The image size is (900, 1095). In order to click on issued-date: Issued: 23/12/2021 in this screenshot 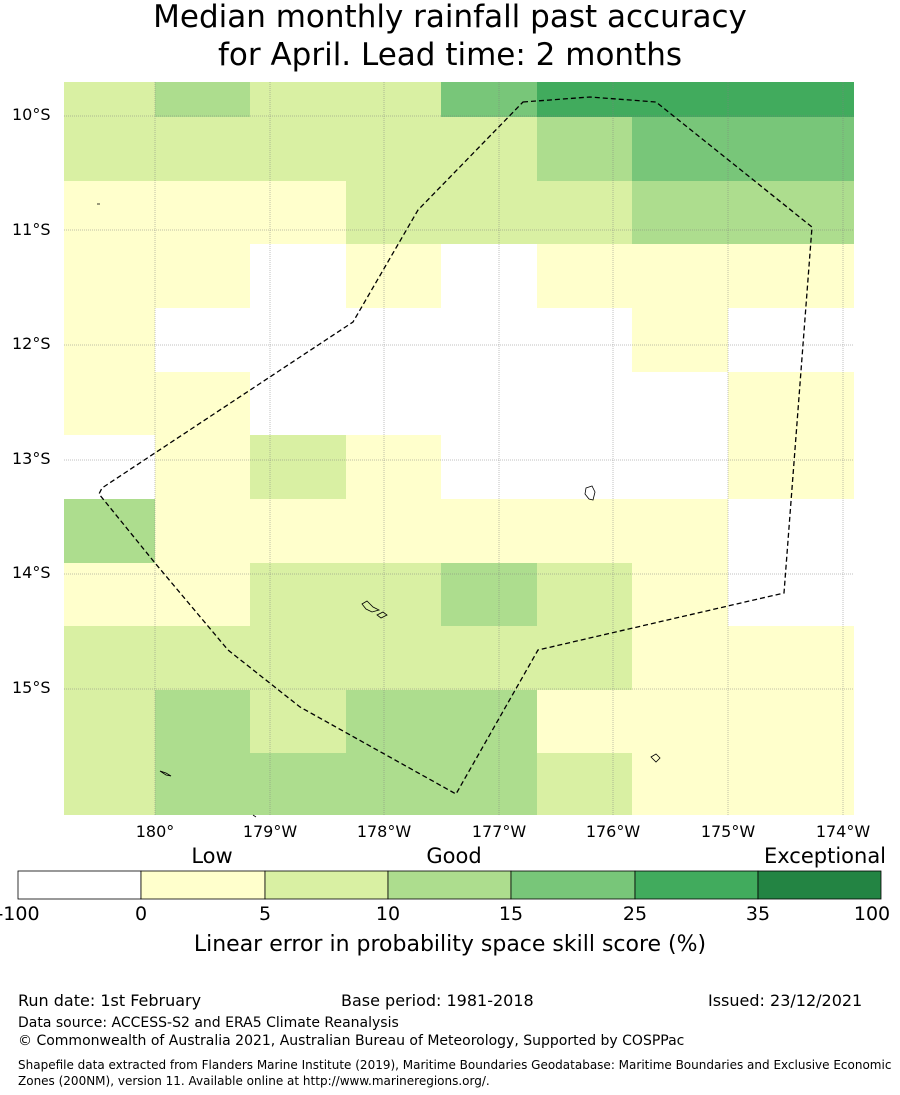, I will do `click(785, 1000)`.